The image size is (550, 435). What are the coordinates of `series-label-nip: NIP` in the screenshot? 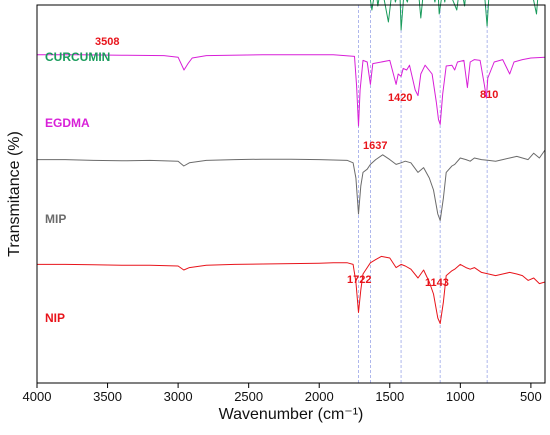 It's located at (55, 318).